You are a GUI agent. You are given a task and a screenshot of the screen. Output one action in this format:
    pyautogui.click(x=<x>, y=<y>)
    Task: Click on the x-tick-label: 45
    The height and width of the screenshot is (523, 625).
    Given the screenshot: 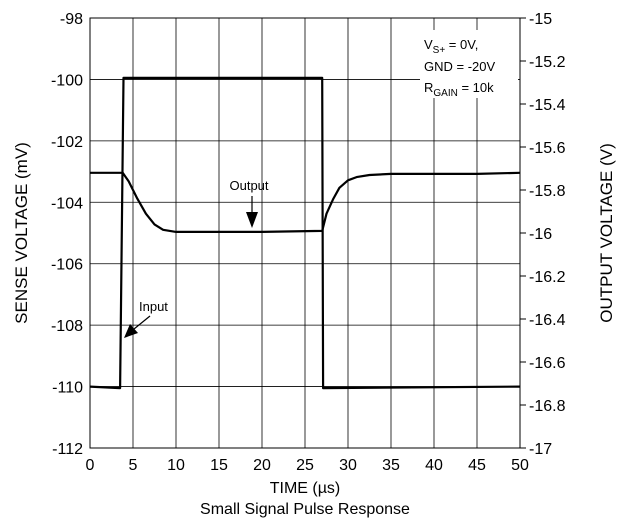 What is the action you would take?
    pyautogui.click(x=477, y=465)
    